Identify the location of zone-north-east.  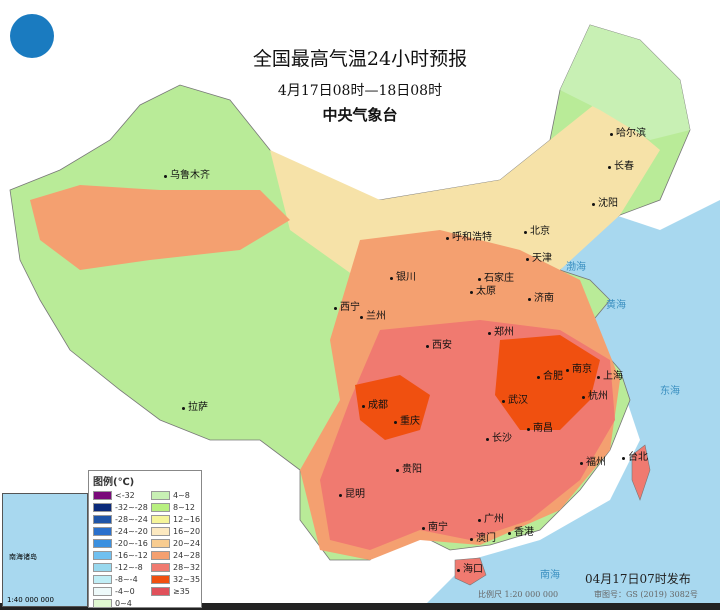
(625, 82).